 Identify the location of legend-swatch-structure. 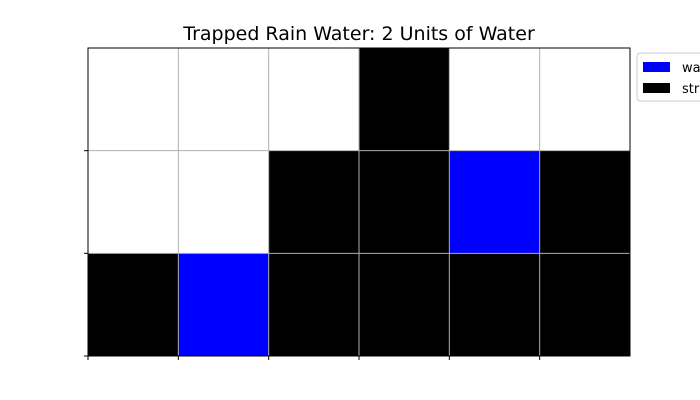
(656, 88).